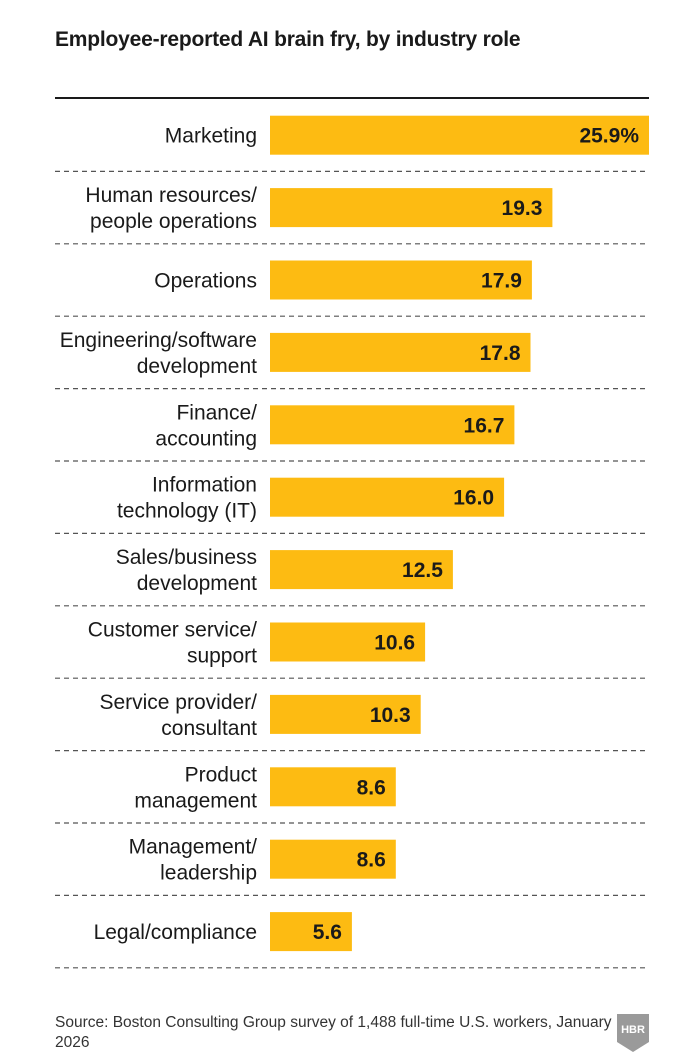 The height and width of the screenshot is (1058, 700). What do you see at coordinates (178, 715) in the screenshot?
I see `category-label-8: Service provider/consultant` at bounding box center [178, 715].